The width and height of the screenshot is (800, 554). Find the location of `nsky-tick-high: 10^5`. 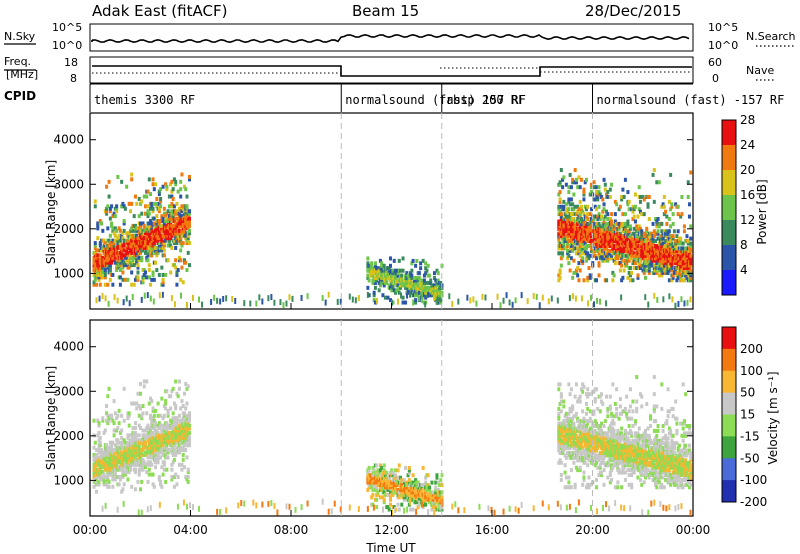

nsky-tick-high: 10^5 is located at coordinates (67, 27).